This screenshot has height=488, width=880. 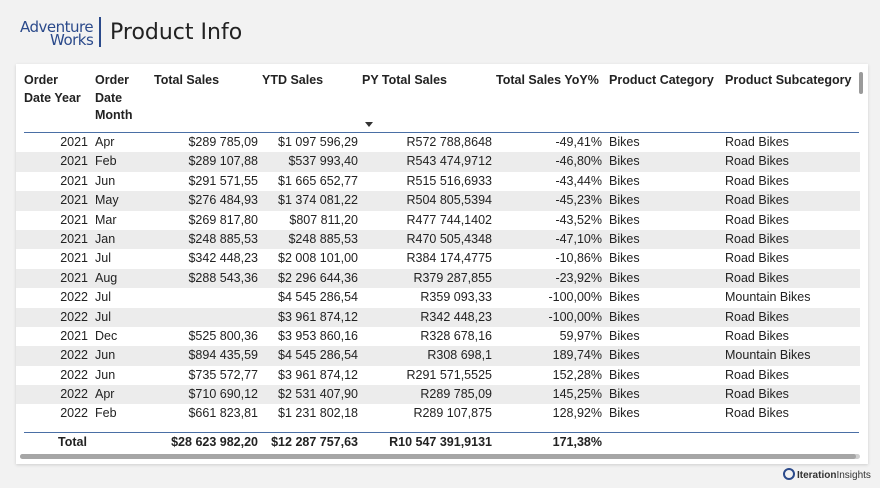 I want to click on cell-total-sales: $735 572,77, so click(x=223, y=374).